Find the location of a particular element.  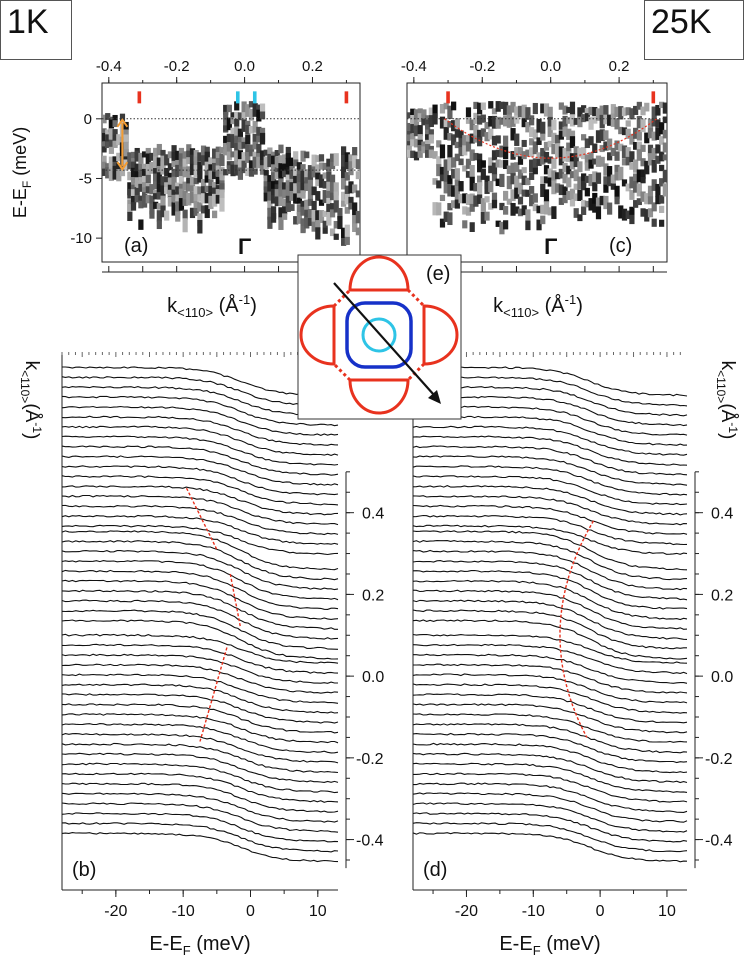

pocket-connector is located at coordinates (342, 372).